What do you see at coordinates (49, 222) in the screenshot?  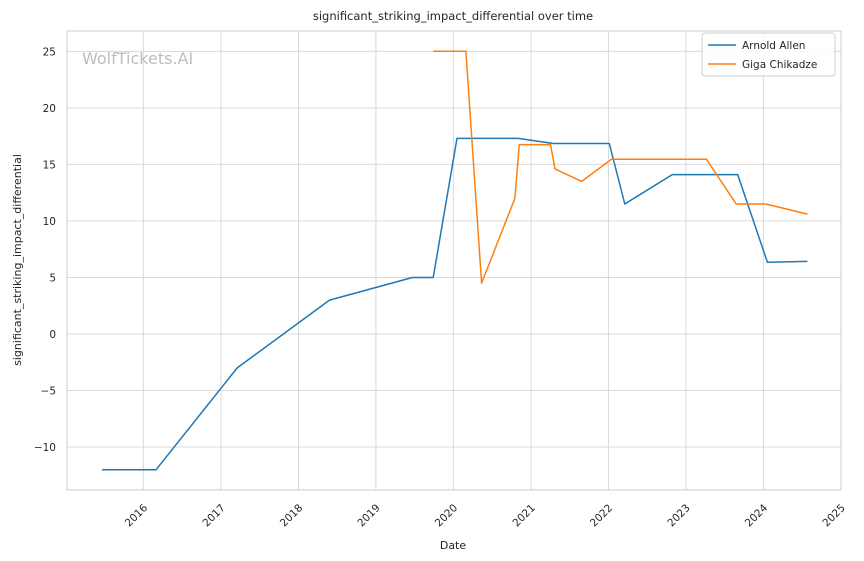 I see `y-tick-label: 10` at bounding box center [49, 222].